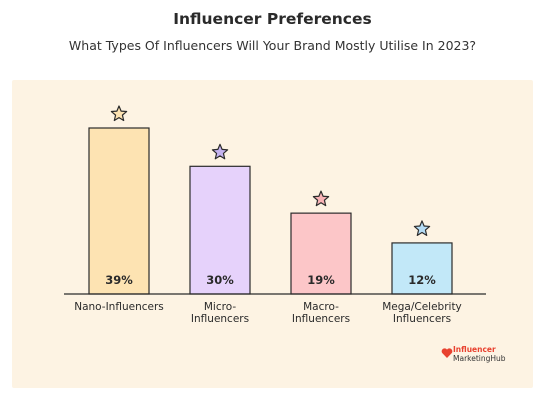 The image size is (545, 404). What do you see at coordinates (119, 280) in the screenshot?
I see `data-label: 39%` at bounding box center [119, 280].